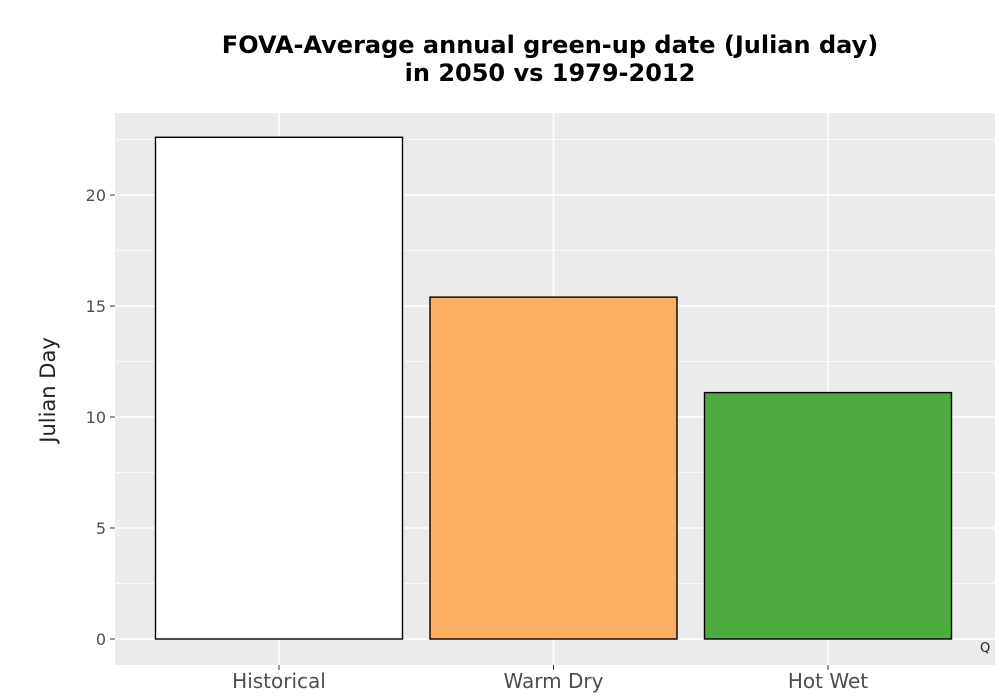 The image size is (1000, 700). I want to click on bar-warm-dry, so click(553, 468).